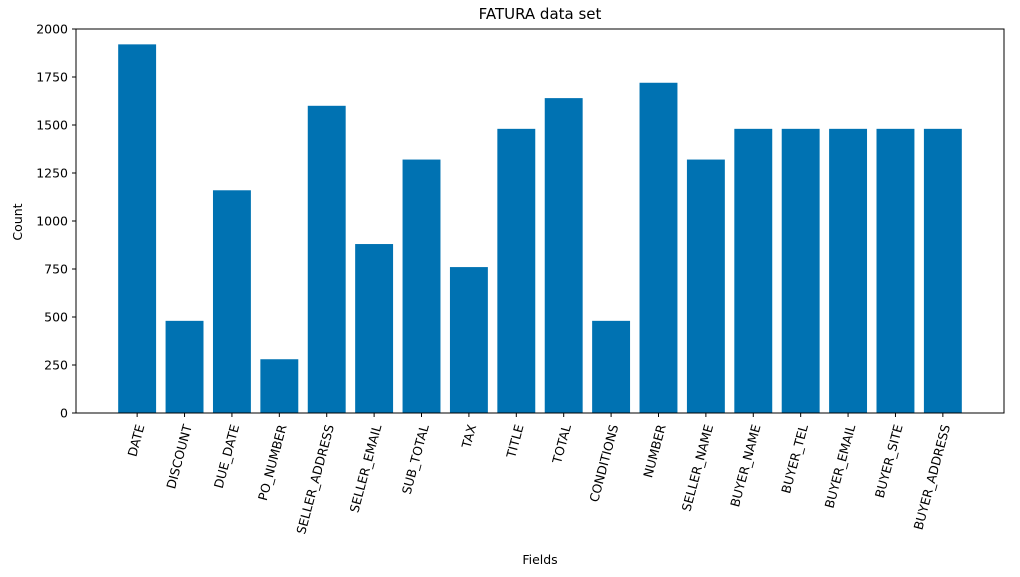 This screenshot has height=577, width=1020. What do you see at coordinates (800, 270) in the screenshot?
I see `bar-buyer-tel` at bounding box center [800, 270].